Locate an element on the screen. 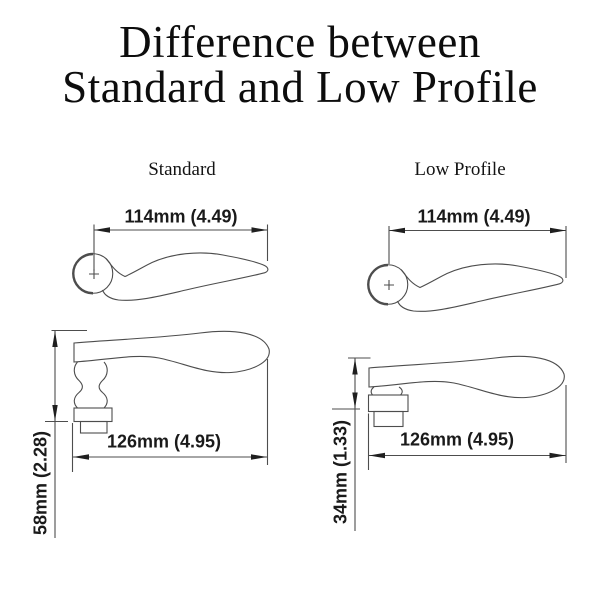  dim-label-low-profile-length: 126mm (4.95) is located at coordinates (457, 439).